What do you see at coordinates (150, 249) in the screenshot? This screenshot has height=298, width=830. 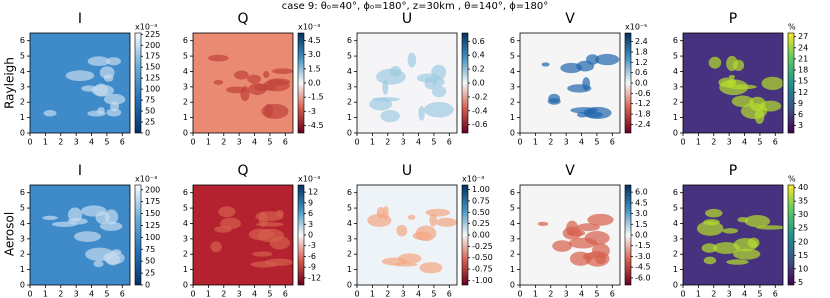 I see `colorbar-tick-label: 75` at bounding box center [150, 249].